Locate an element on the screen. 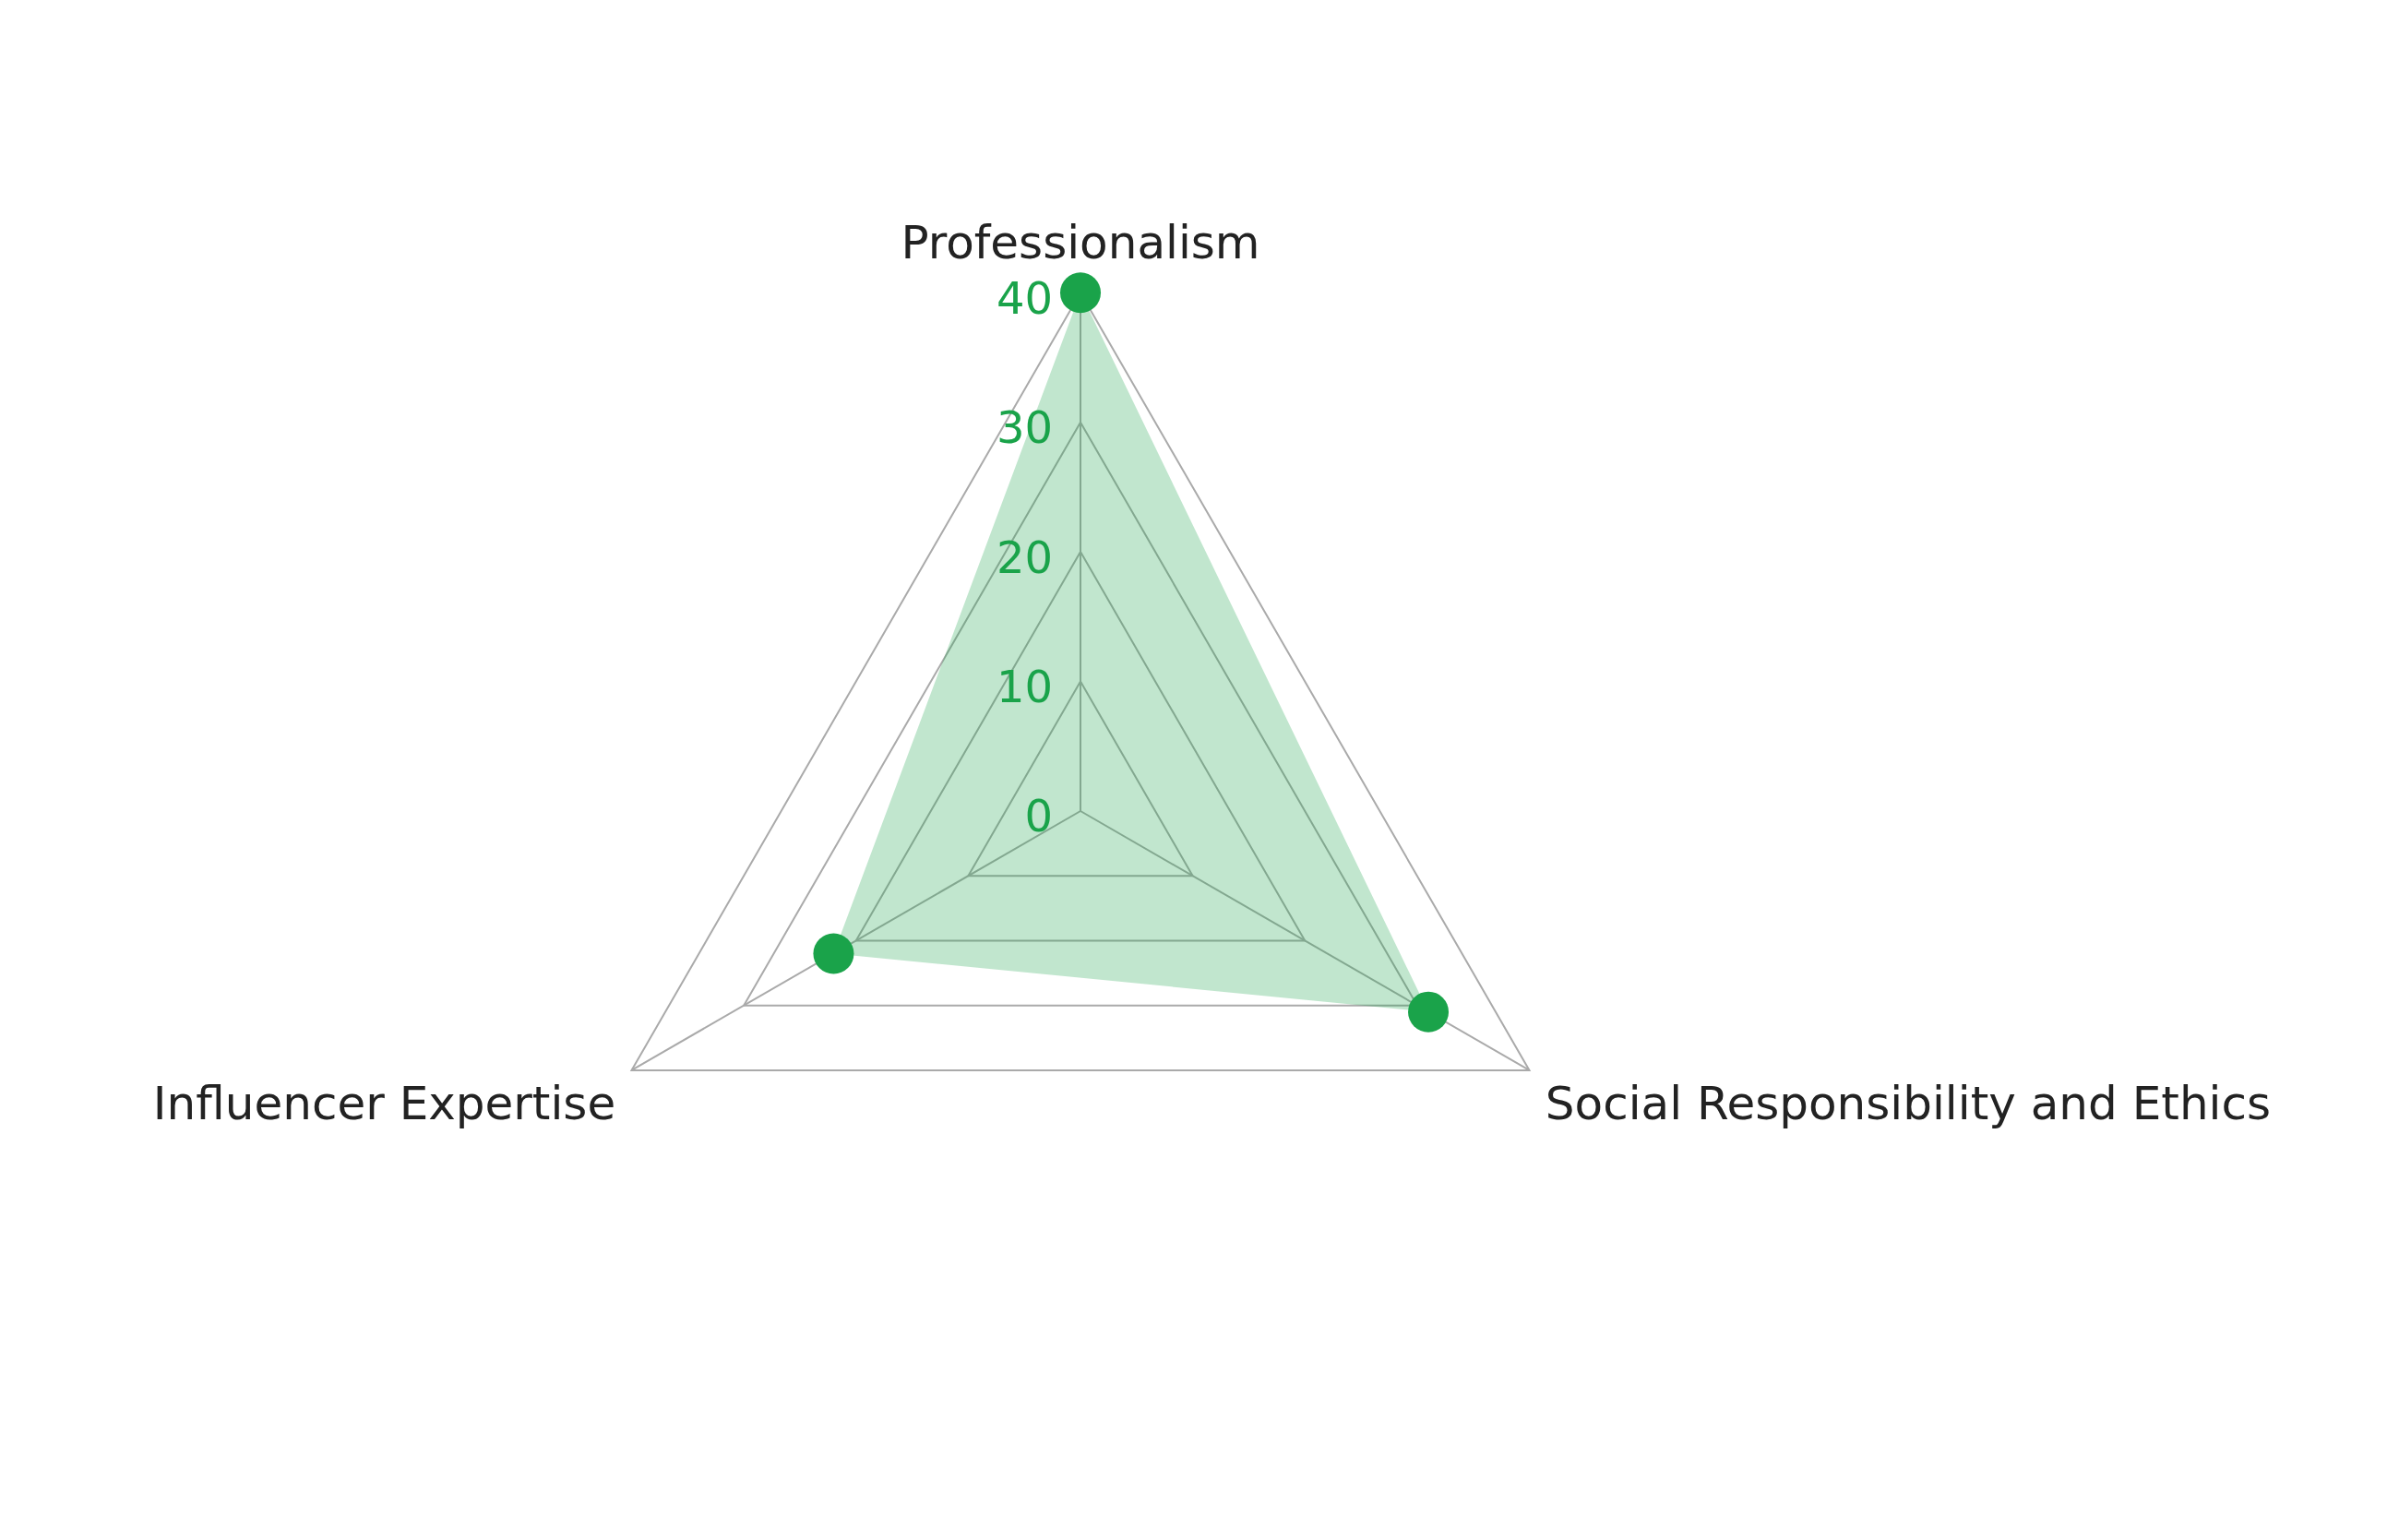  spoke-label: Social Responsibility and Ethics is located at coordinates (1908, 1103).